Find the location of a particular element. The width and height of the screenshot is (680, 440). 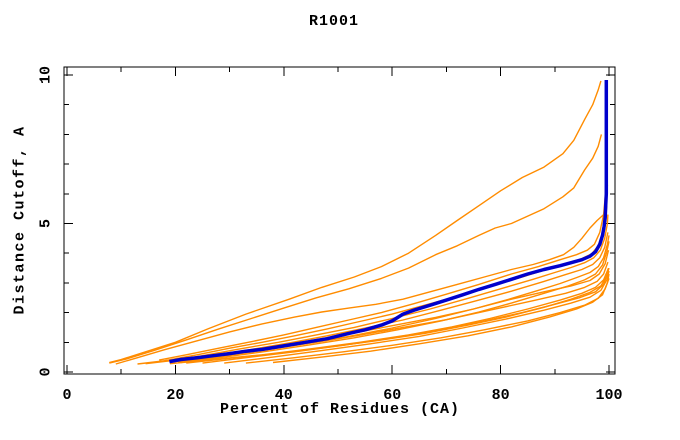

y-tick-label: 0 is located at coordinates (46, 371).